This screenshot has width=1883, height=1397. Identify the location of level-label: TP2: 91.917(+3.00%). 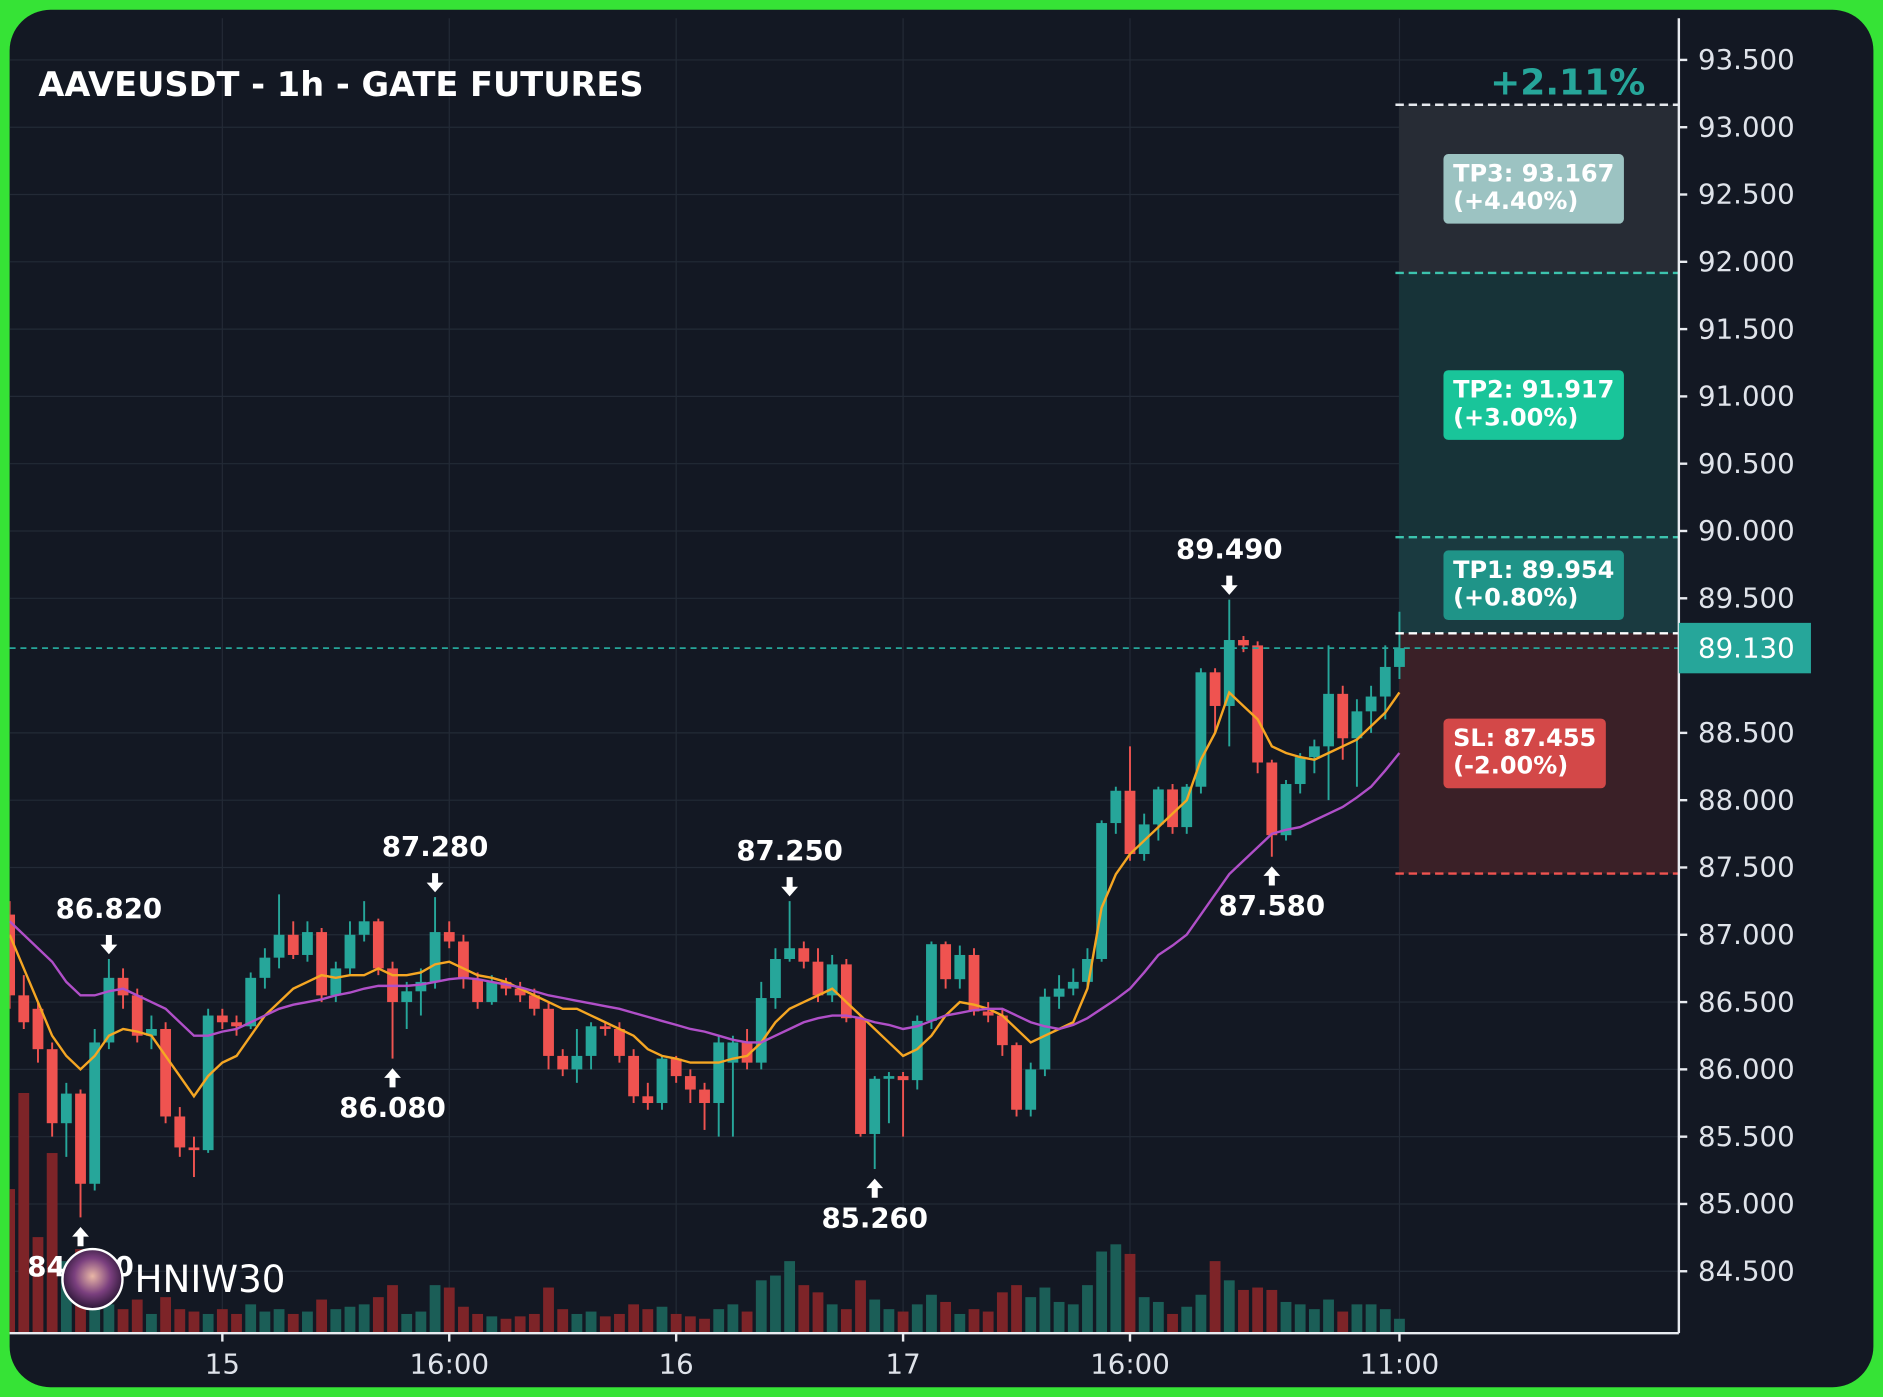
(1533, 405).